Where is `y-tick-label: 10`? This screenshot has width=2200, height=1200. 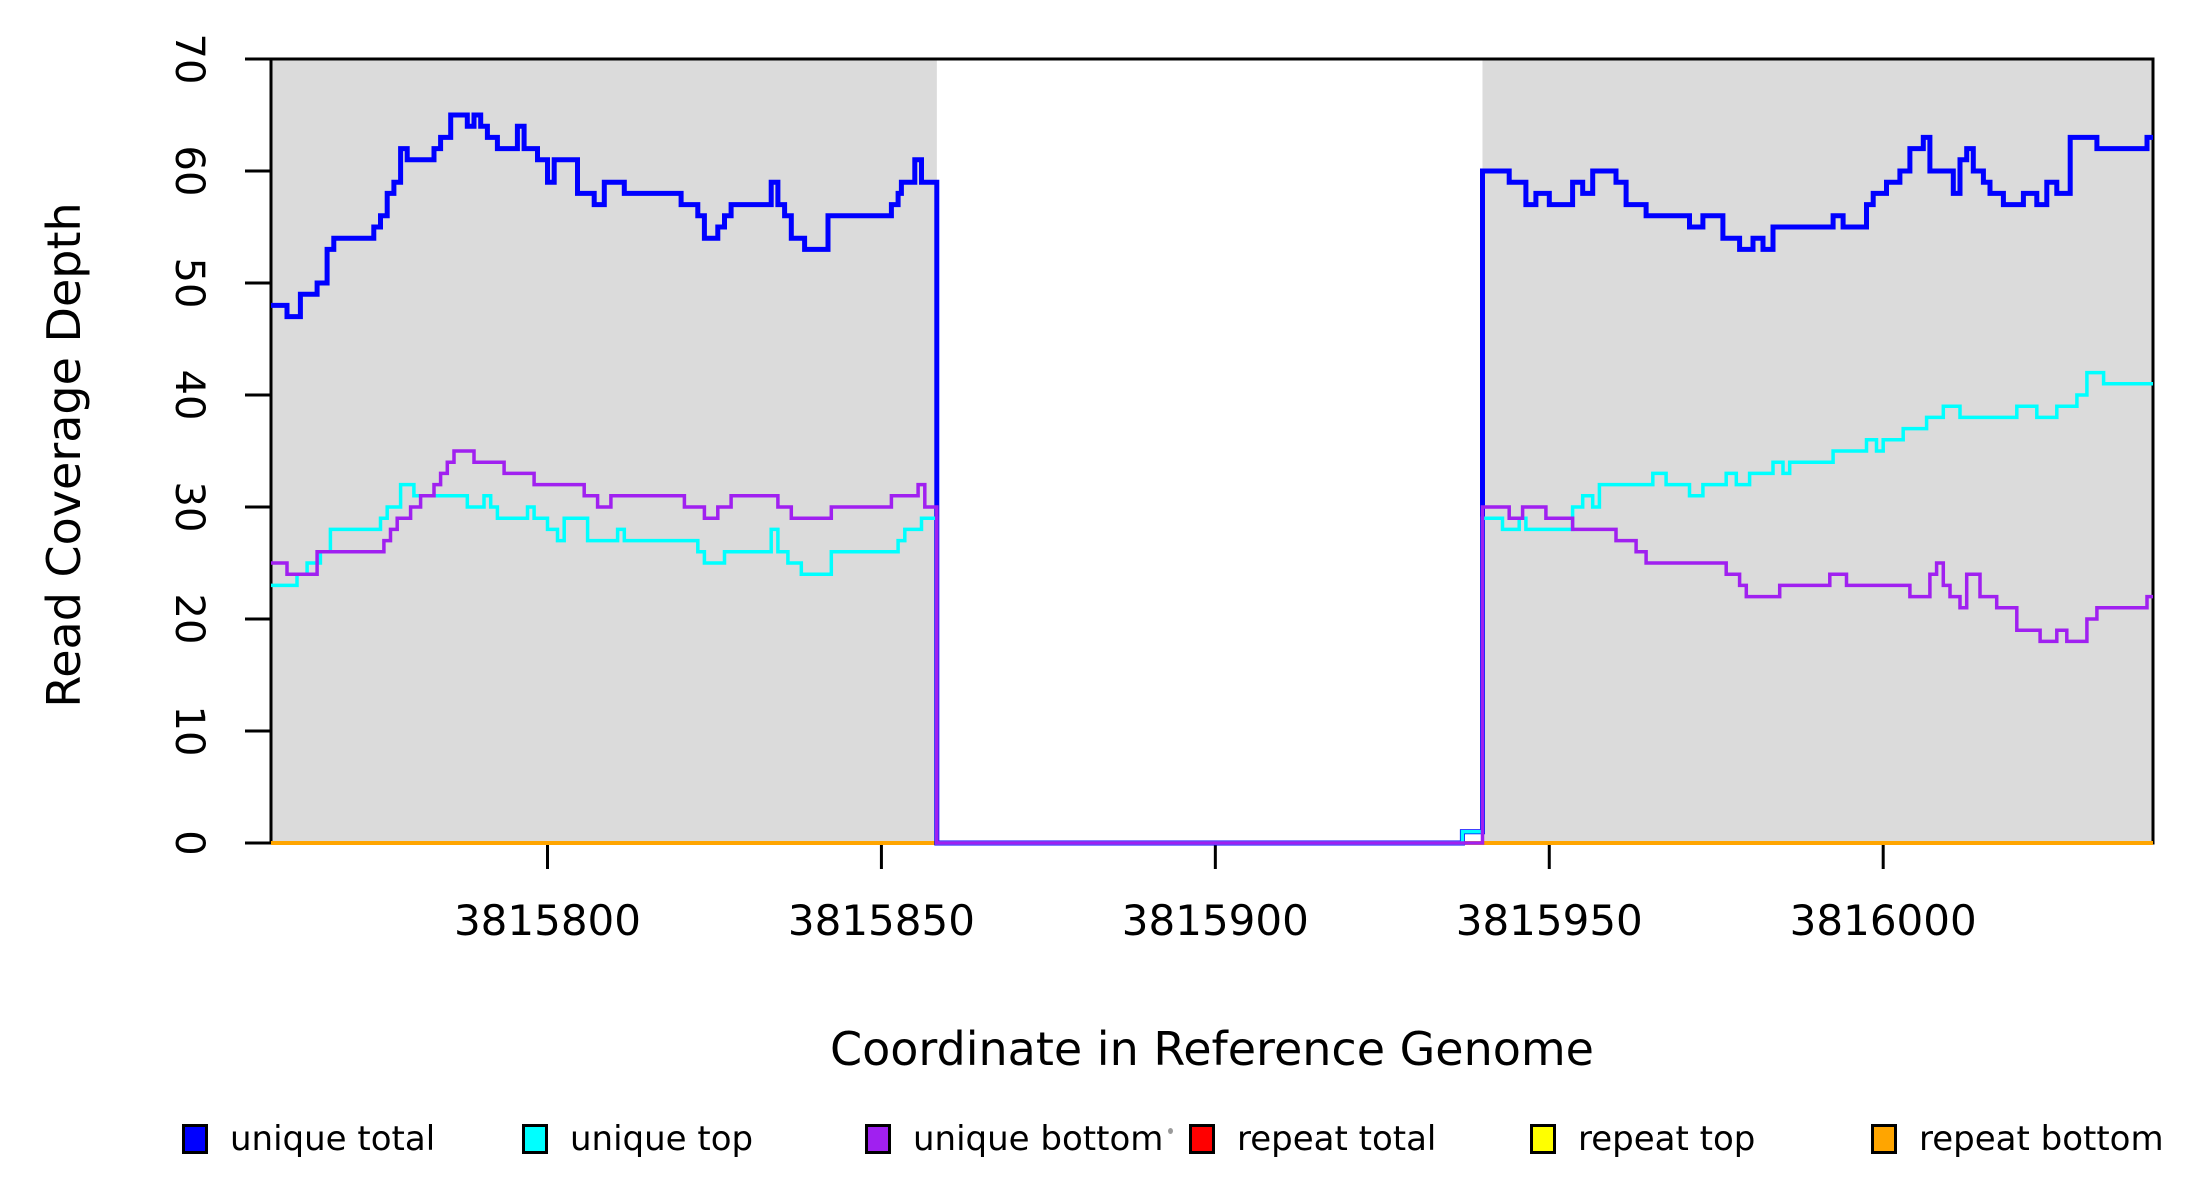
y-tick-label: 10 is located at coordinates (189, 731).